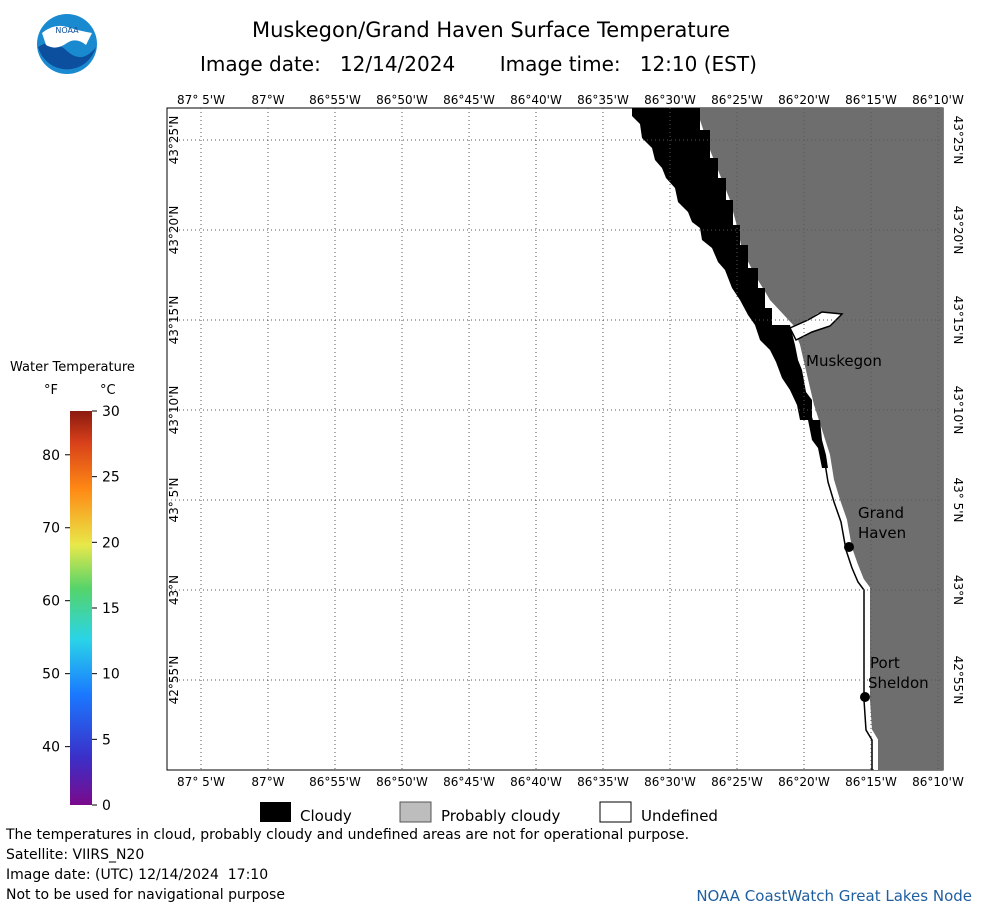 This screenshot has width=982, height=912. What do you see at coordinates (882, 533) in the screenshot?
I see `place-grand-haven-line2: Haven` at bounding box center [882, 533].